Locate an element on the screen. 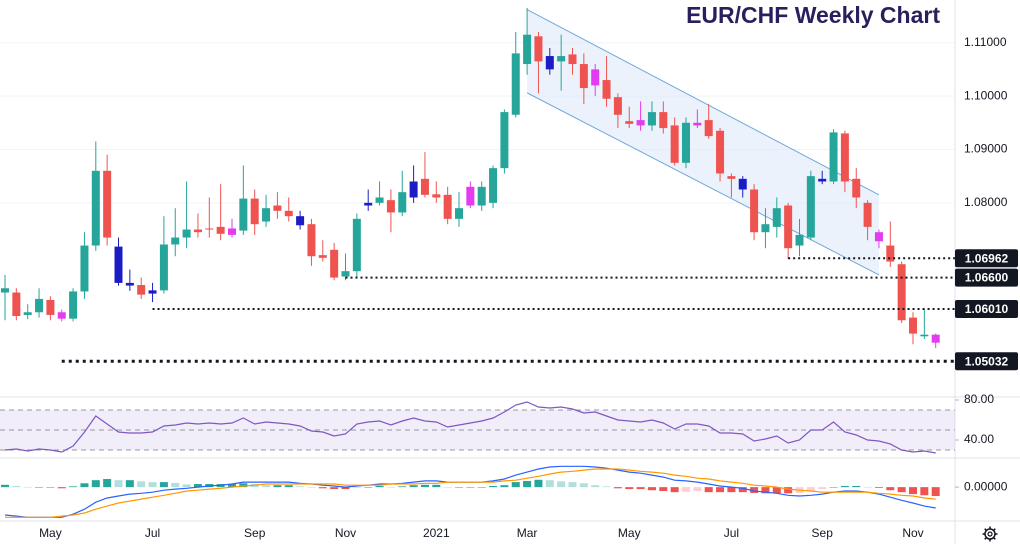 This screenshot has height=544, width=1020. macd-line is located at coordinates (470, 493).